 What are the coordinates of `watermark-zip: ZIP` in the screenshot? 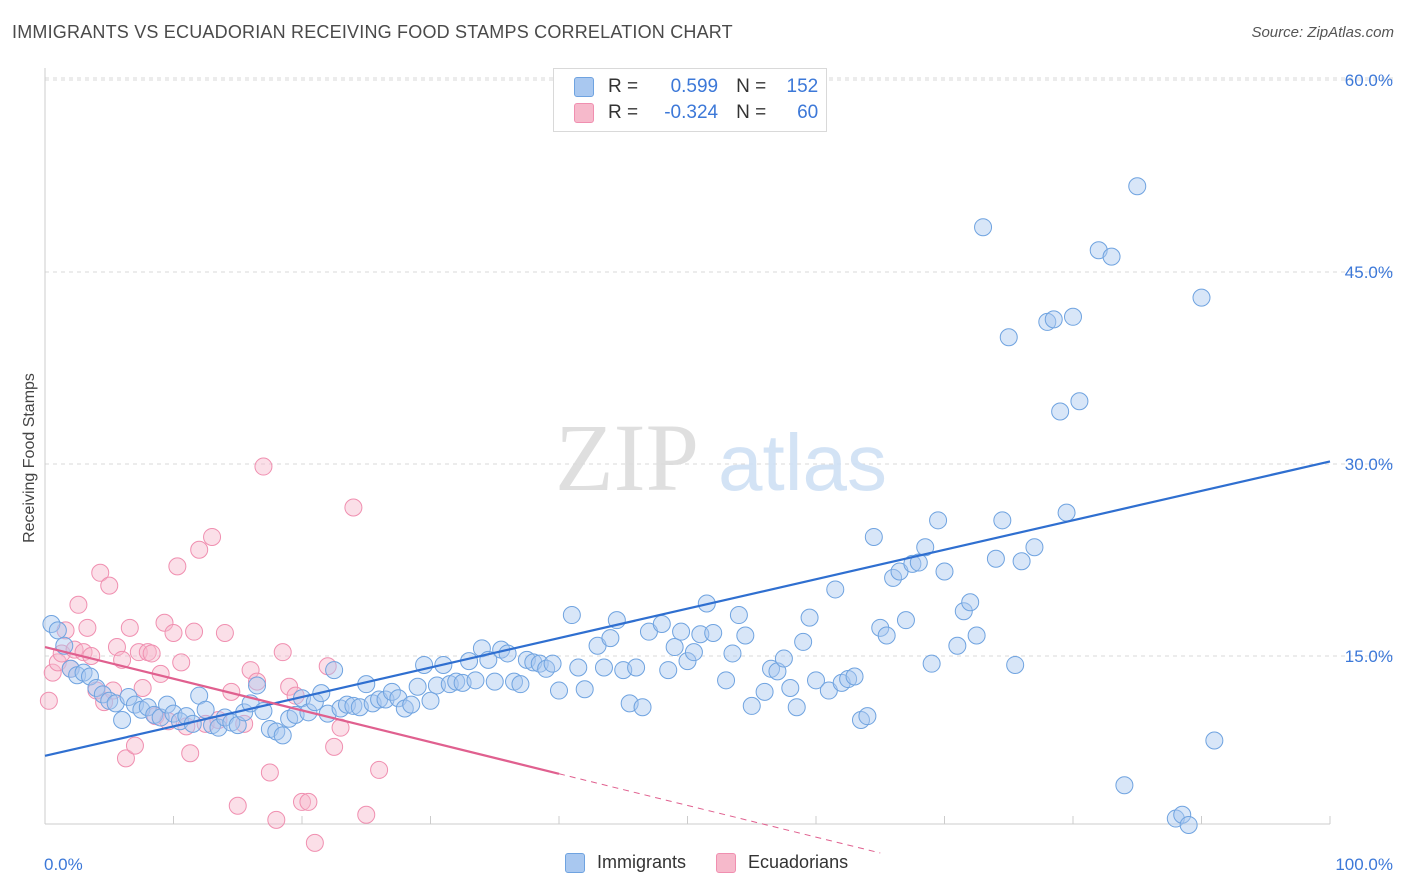 It's located at (627, 457).